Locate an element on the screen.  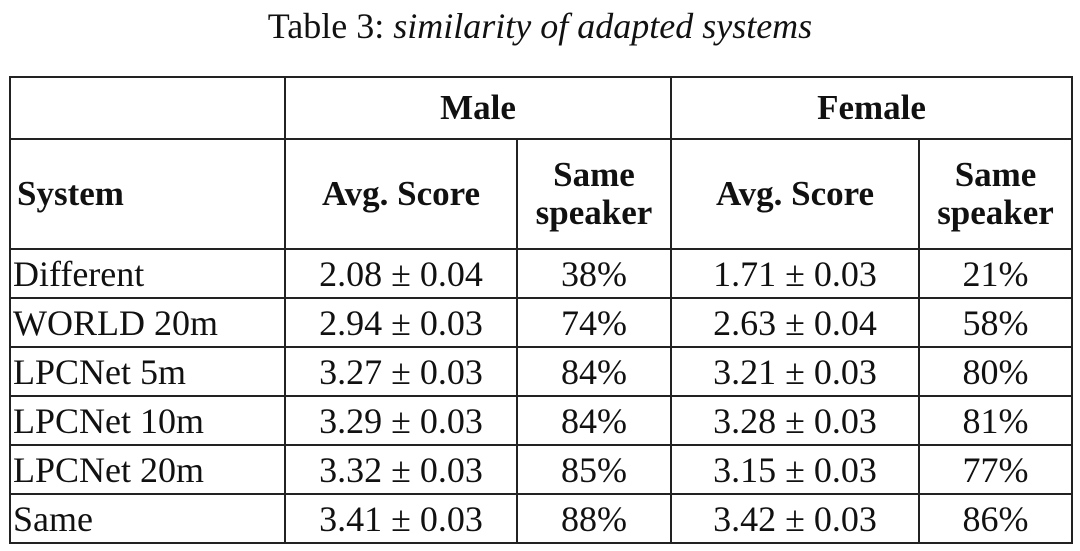
male-same-speaker-cell: 85% is located at coordinates (594, 469).